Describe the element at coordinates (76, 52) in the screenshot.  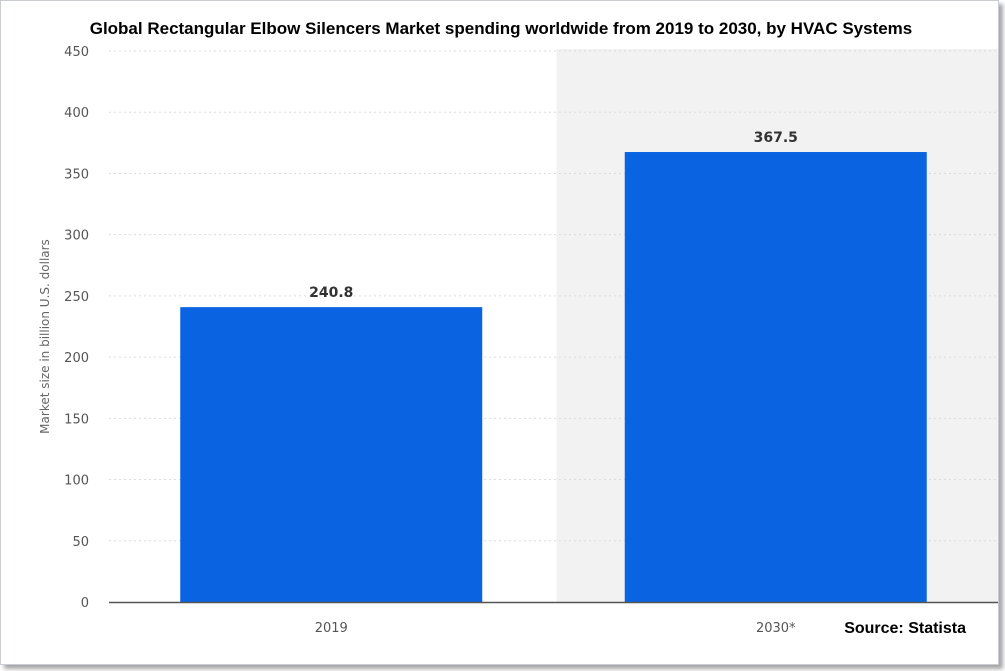
I see `y-tick-label: 450` at that location.